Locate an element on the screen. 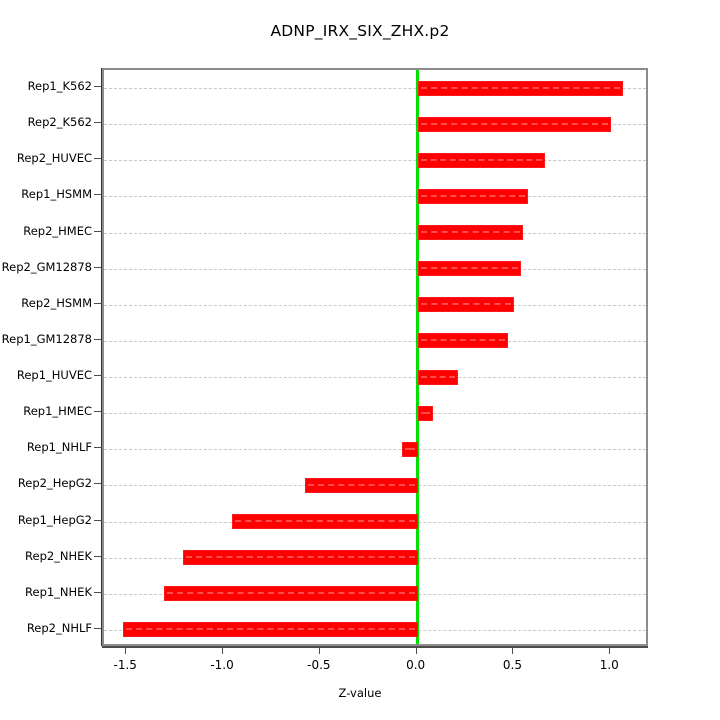  x-tick-label: 1.0 is located at coordinates (609, 665).